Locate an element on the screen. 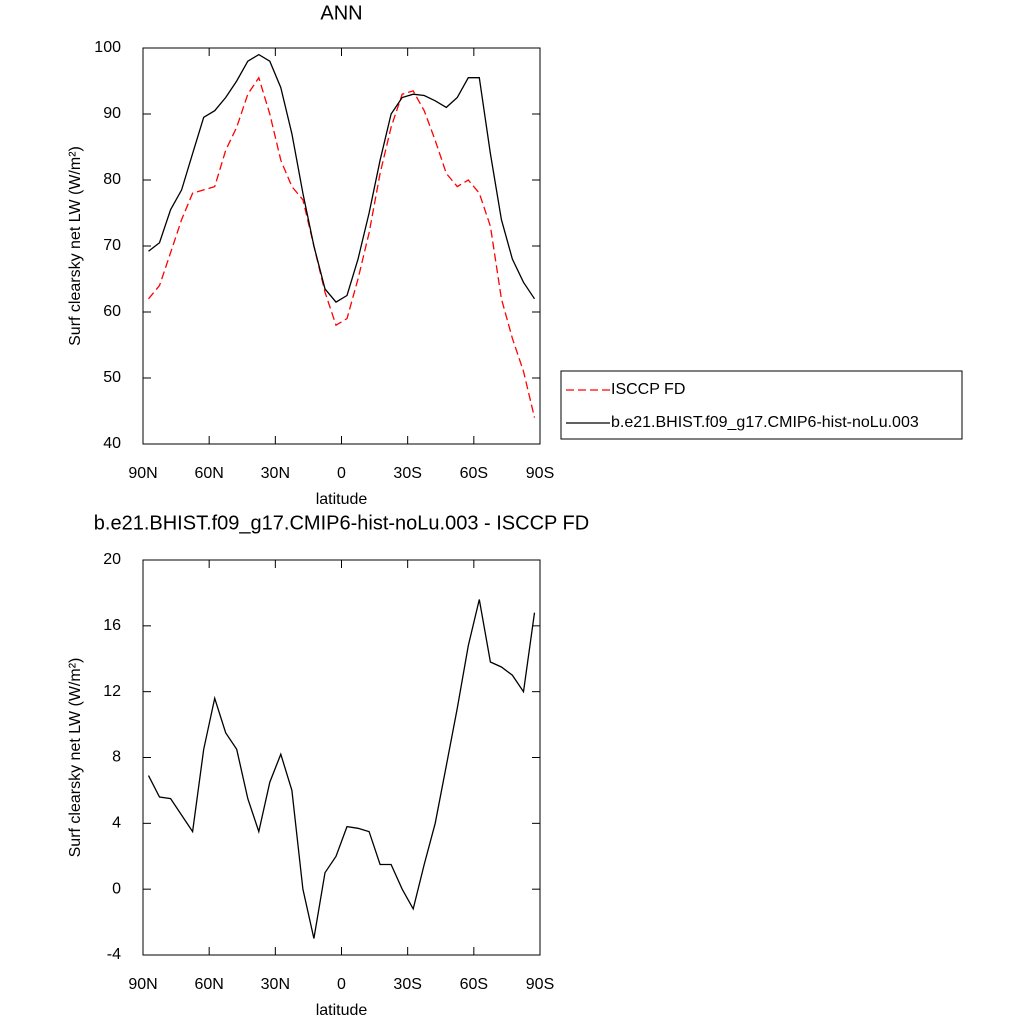  y-tick-label: 4 is located at coordinates (116, 823).